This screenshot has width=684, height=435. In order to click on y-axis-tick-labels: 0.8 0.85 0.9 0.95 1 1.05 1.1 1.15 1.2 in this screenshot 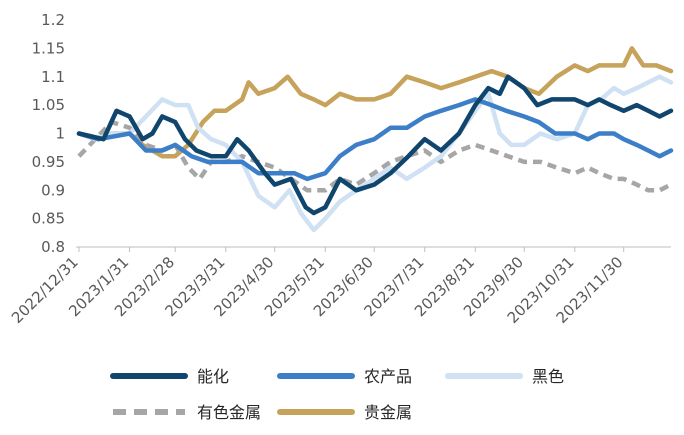, I will do `click(48, 133)`.